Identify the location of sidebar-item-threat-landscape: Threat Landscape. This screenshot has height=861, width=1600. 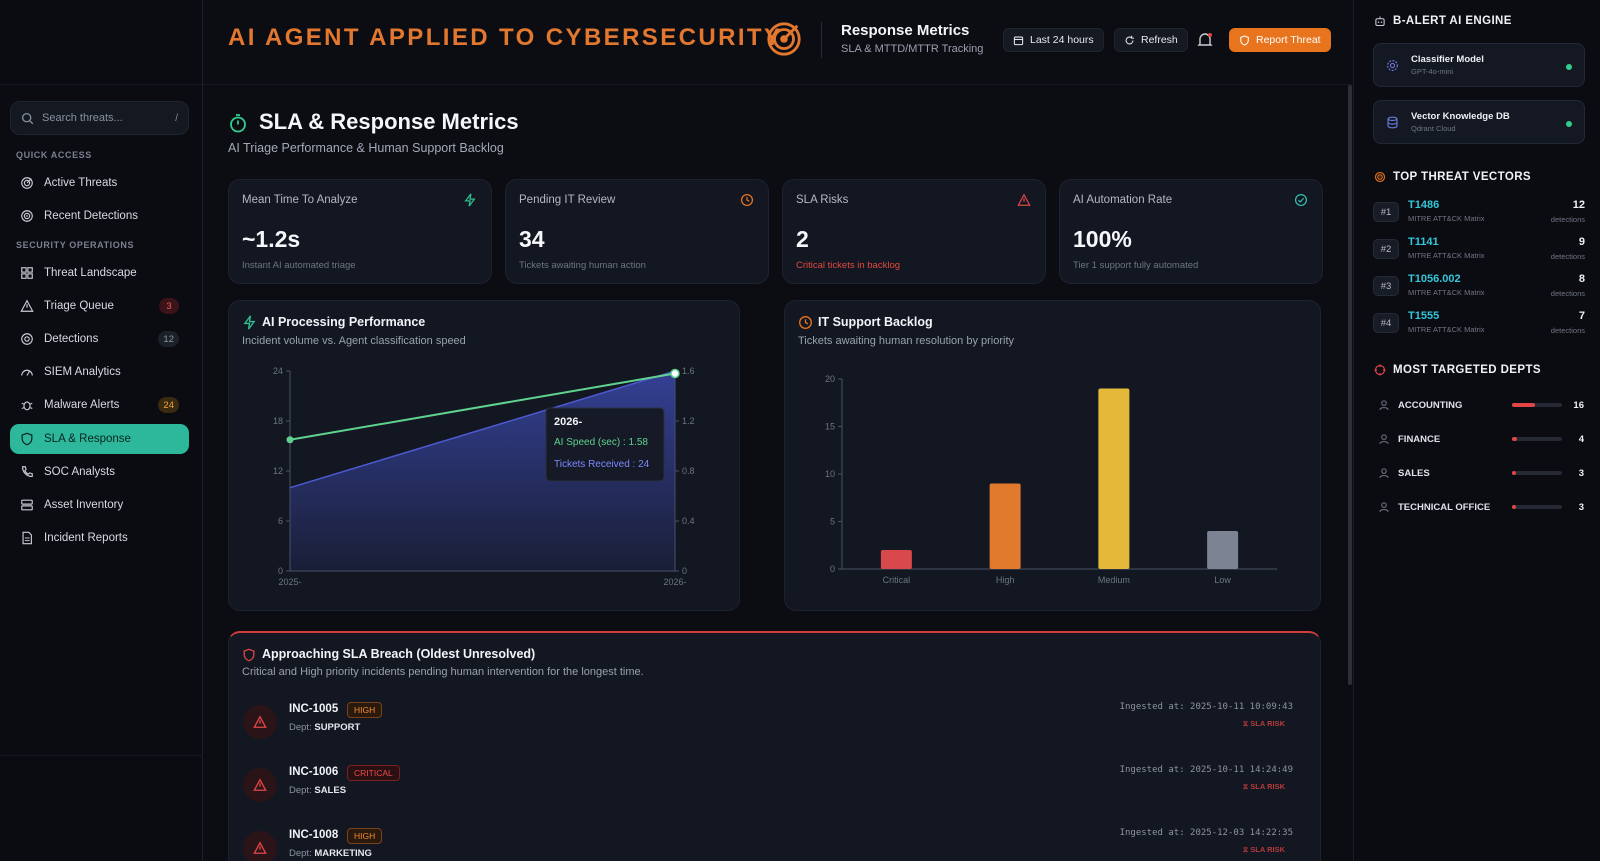
(99, 273).